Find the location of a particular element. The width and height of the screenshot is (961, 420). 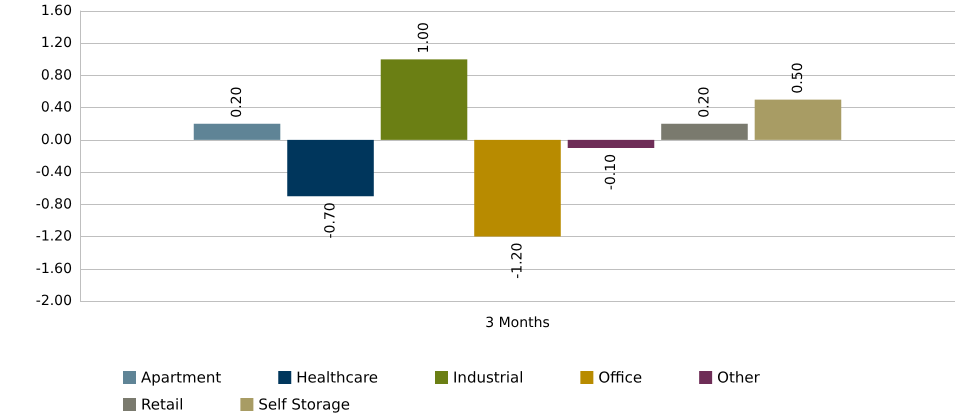

data-label: 1.00 is located at coordinates (424, 38).